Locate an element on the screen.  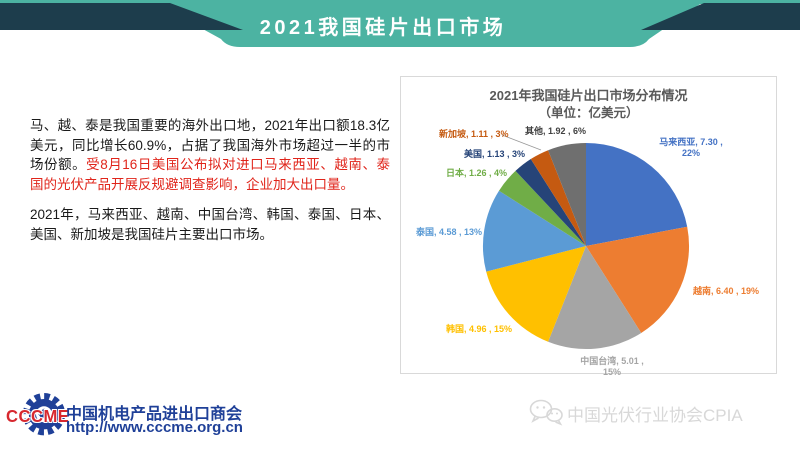
gear-icon is located at coordinates (44, 414).